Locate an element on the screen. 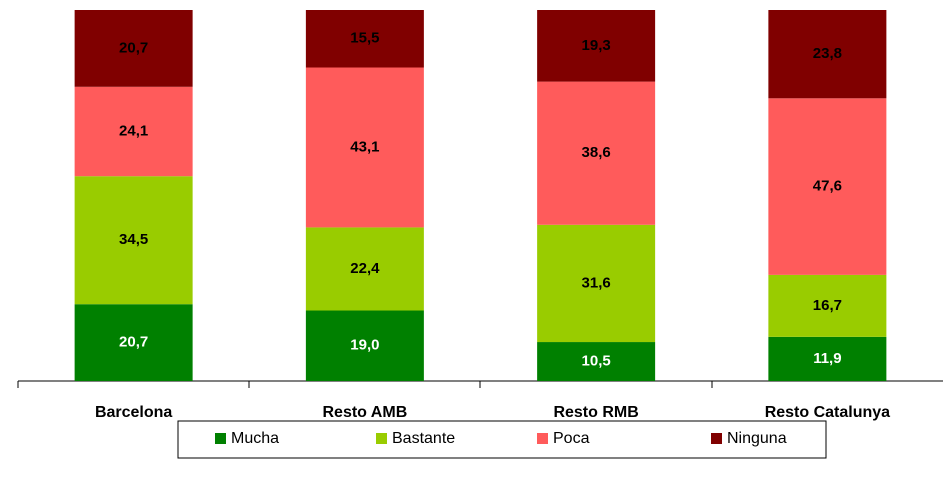  data-label: 34,5 is located at coordinates (133, 239).